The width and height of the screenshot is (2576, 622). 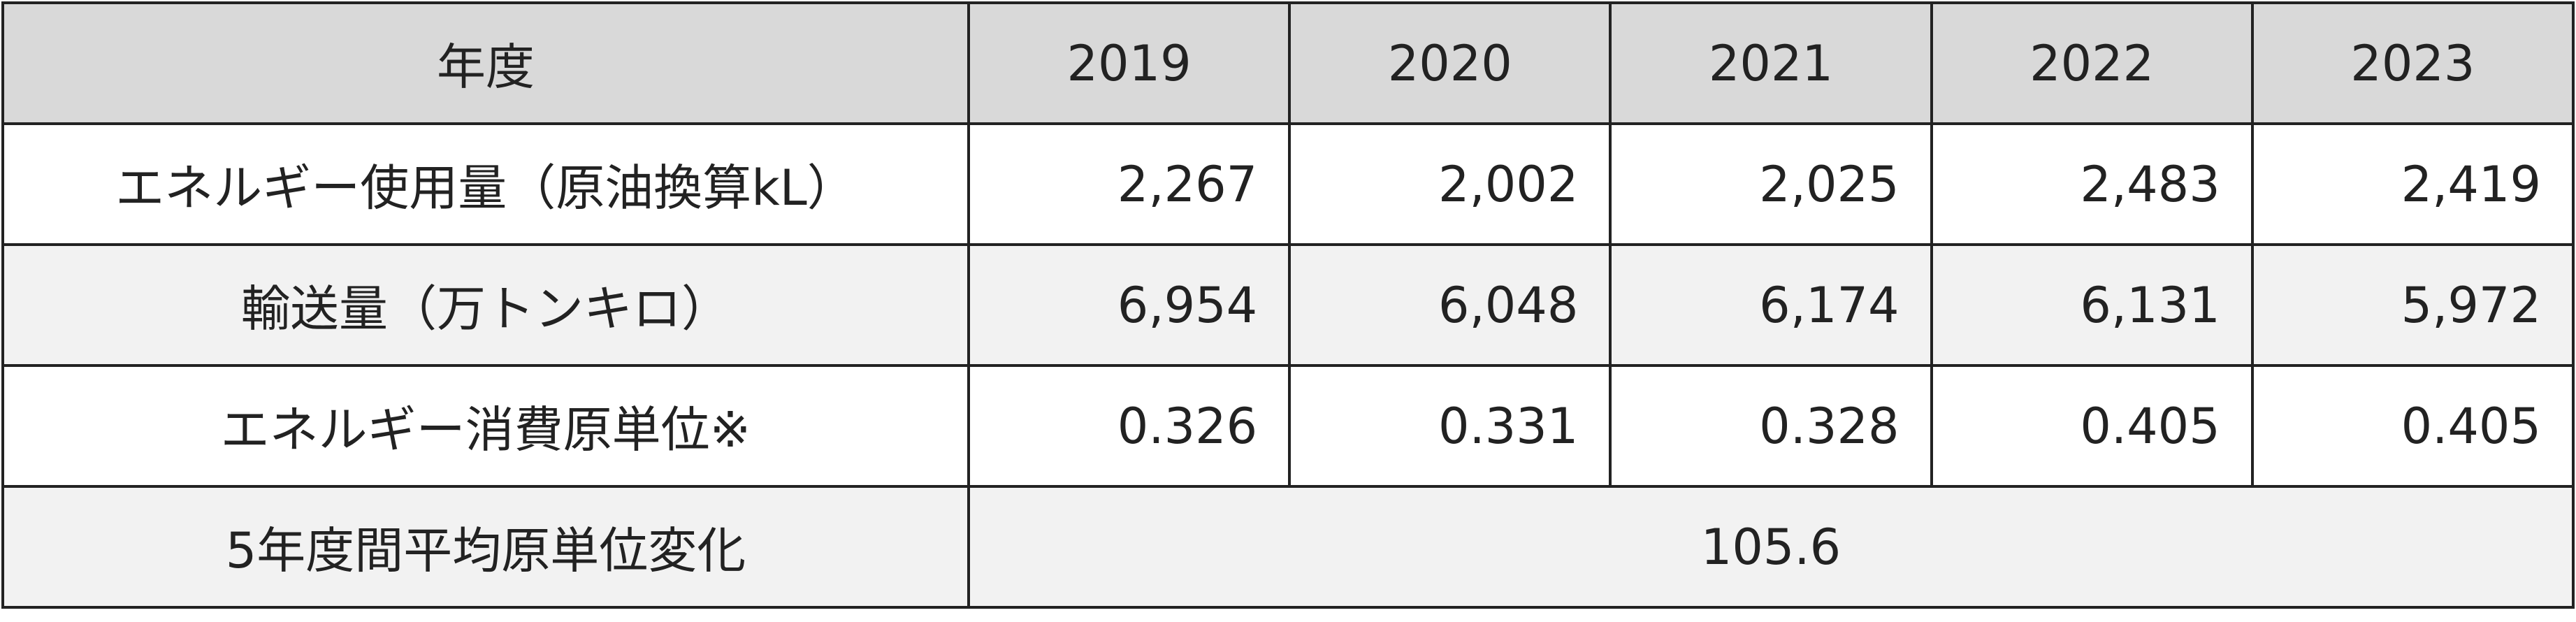 I want to click on row-label: エネルギー消費原単位※, so click(x=485, y=426).